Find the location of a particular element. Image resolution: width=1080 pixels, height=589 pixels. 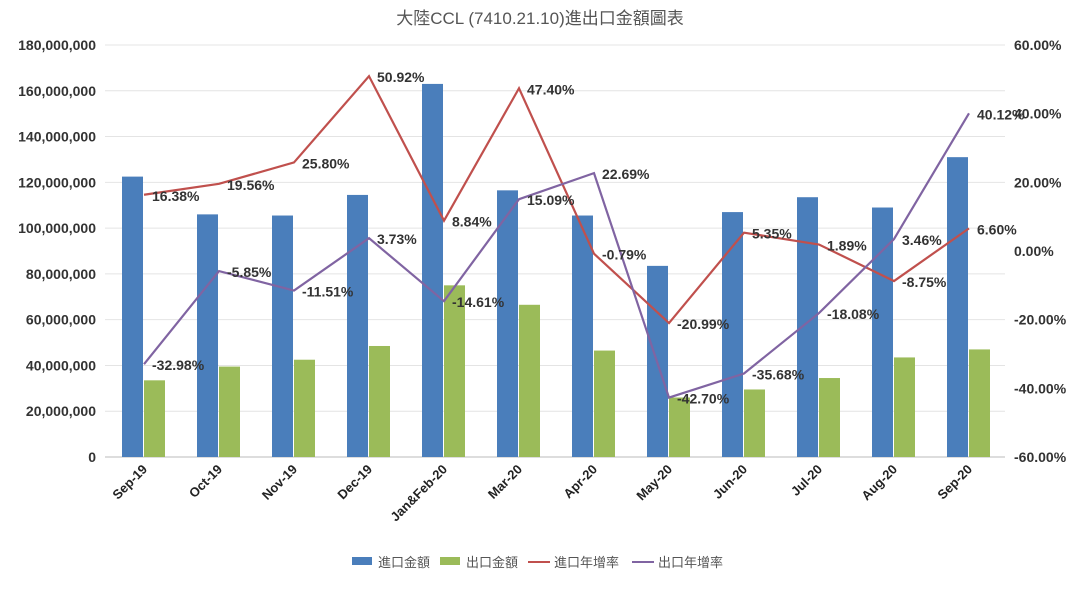

data-label: 6.60% is located at coordinates (997, 229).